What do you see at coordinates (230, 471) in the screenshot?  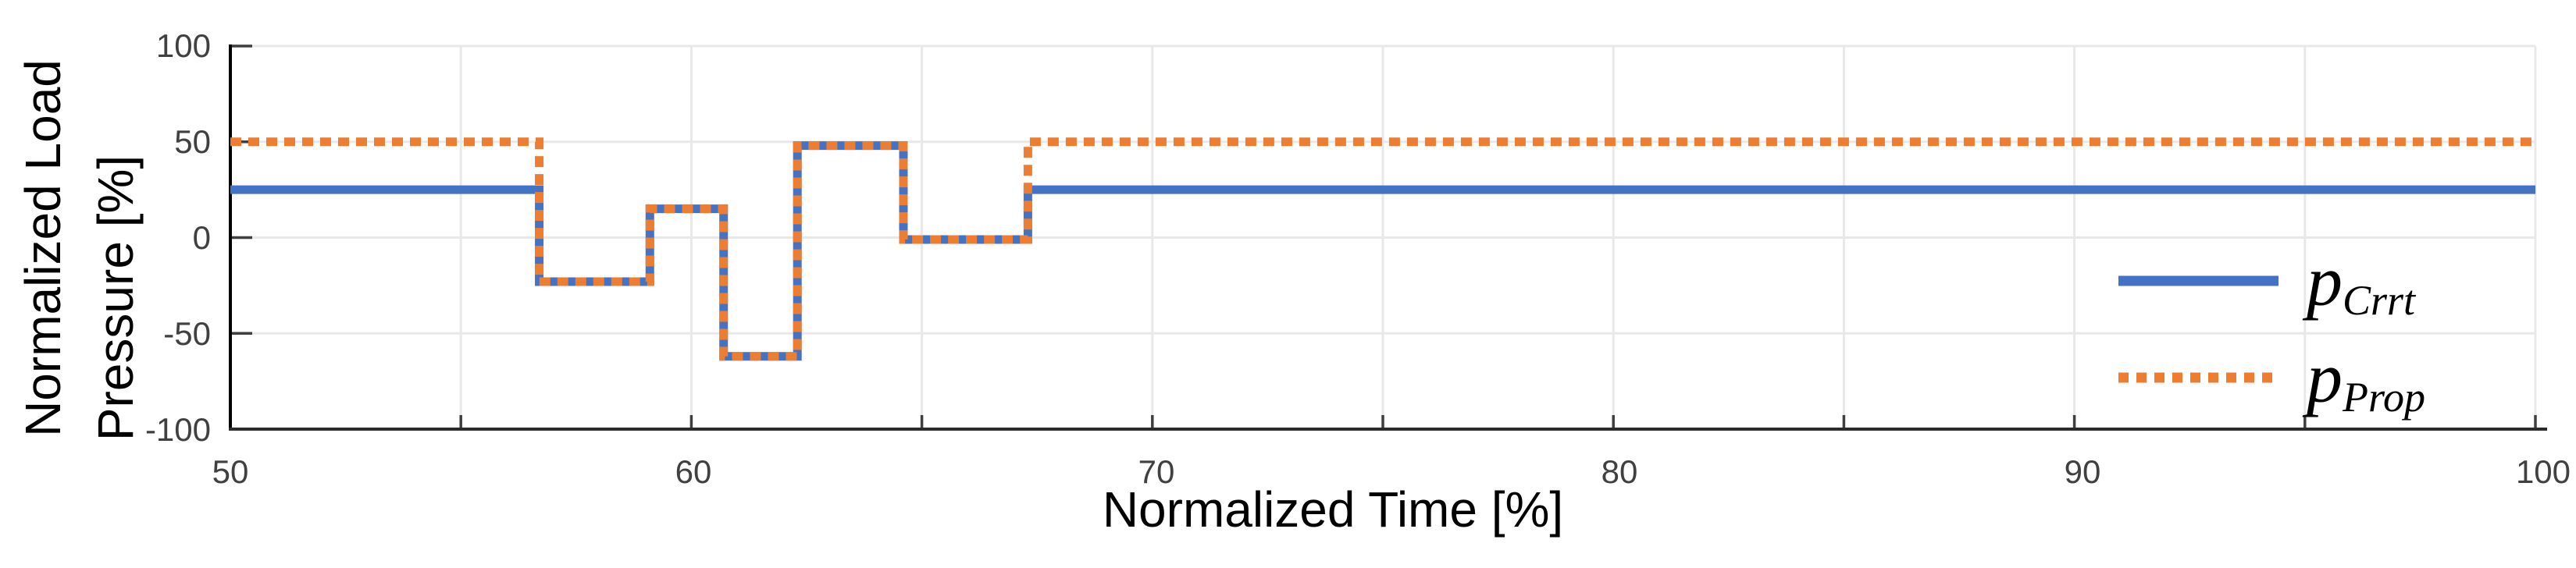 I see `x-tick-label-50: 50` at bounding box center [230, 471].